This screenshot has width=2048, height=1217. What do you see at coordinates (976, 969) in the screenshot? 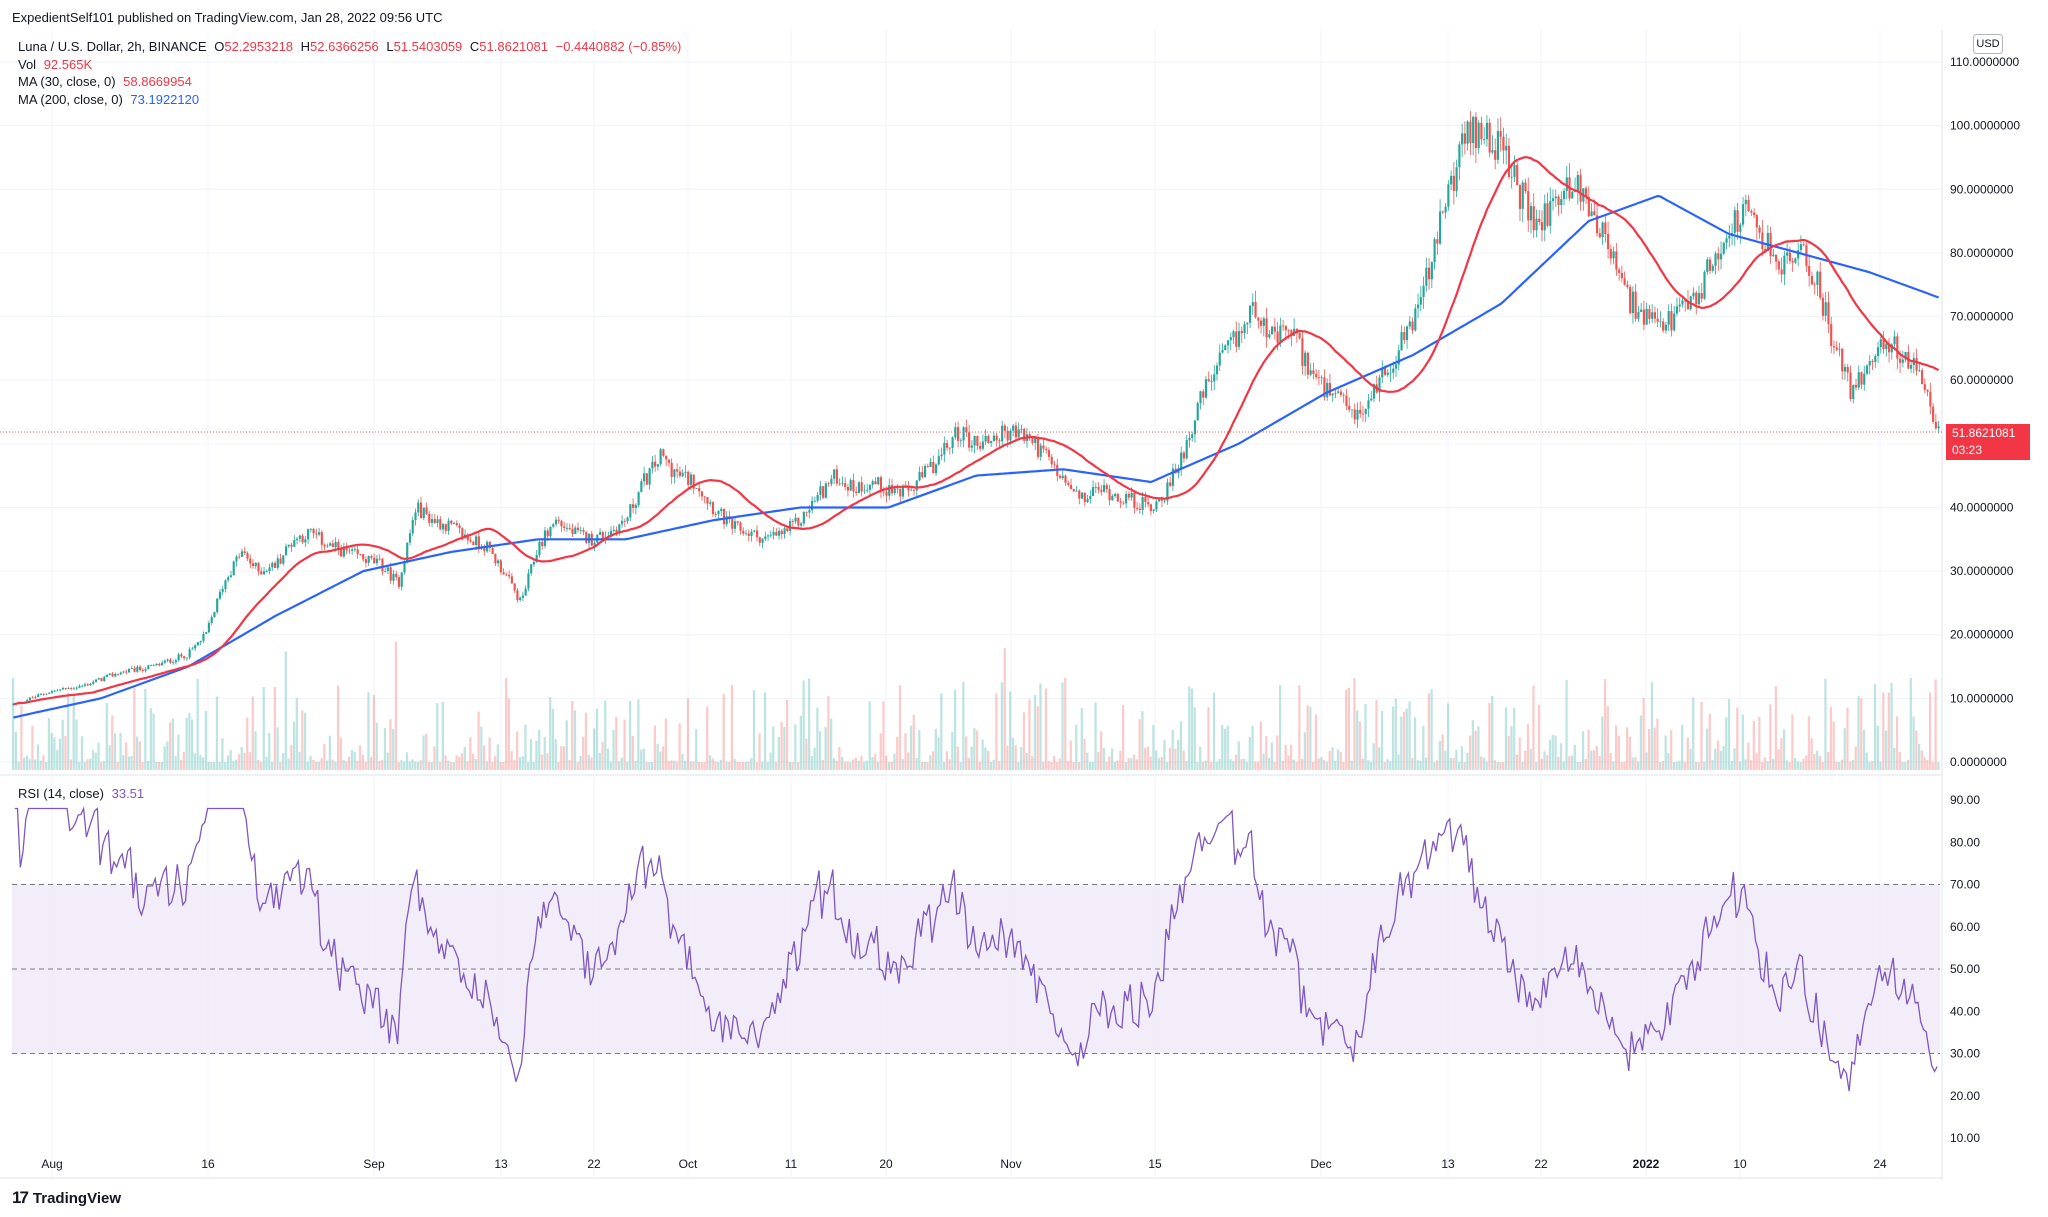
I see `rsi-band` at bounding box center [976, 969].